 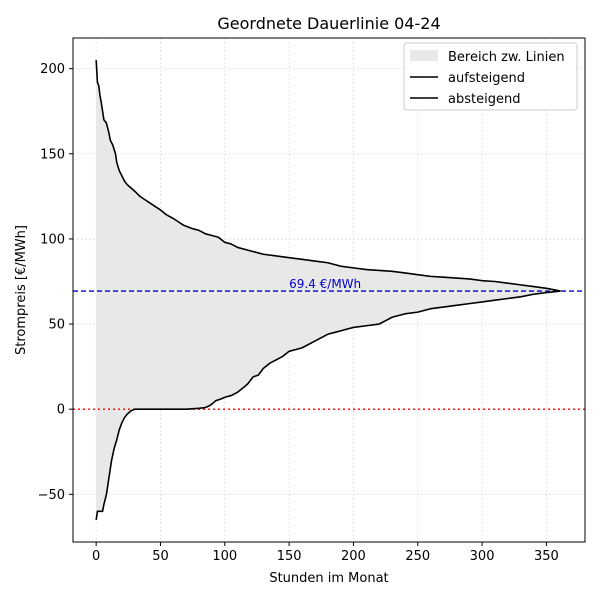 I want to click on legend-label-fill: Bereich zw. Linien, so click(x=506, y=57).